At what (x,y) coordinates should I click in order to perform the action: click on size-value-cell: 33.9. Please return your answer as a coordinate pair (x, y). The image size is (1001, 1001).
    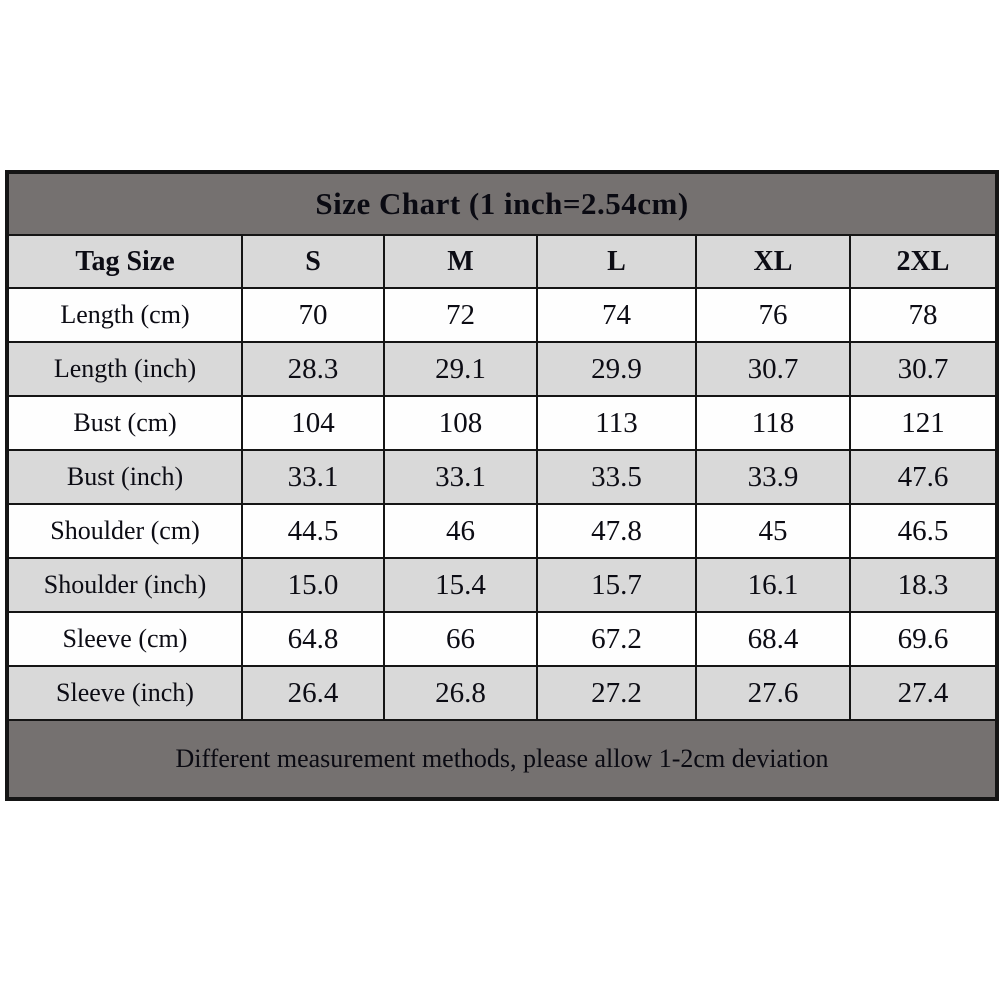
    Looking at the image, I should click on (773, 477).